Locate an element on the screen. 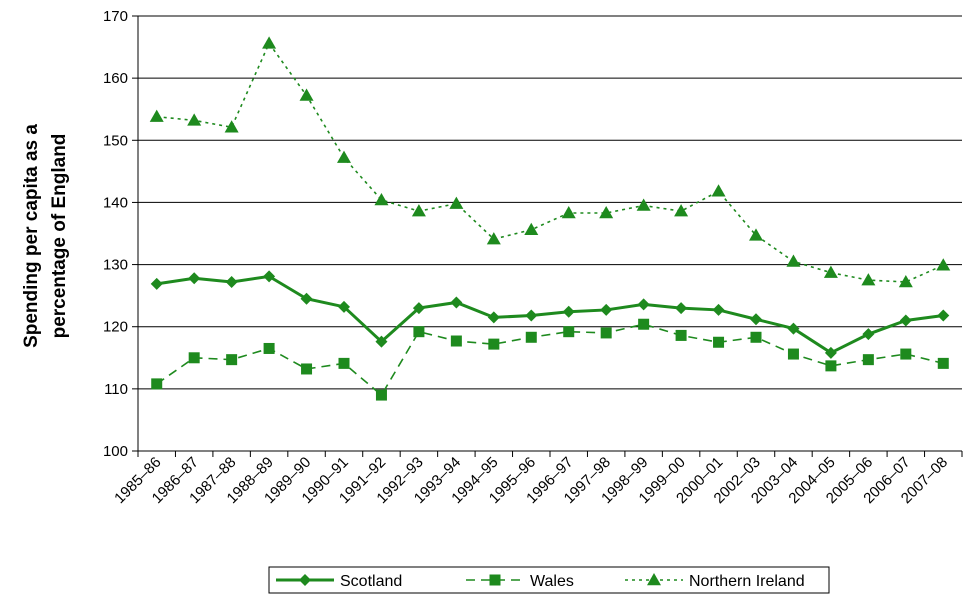 The height and width of the screenshot is (599, 963). legend-label-scotland: Scotland is located at coordinates (371, 581).